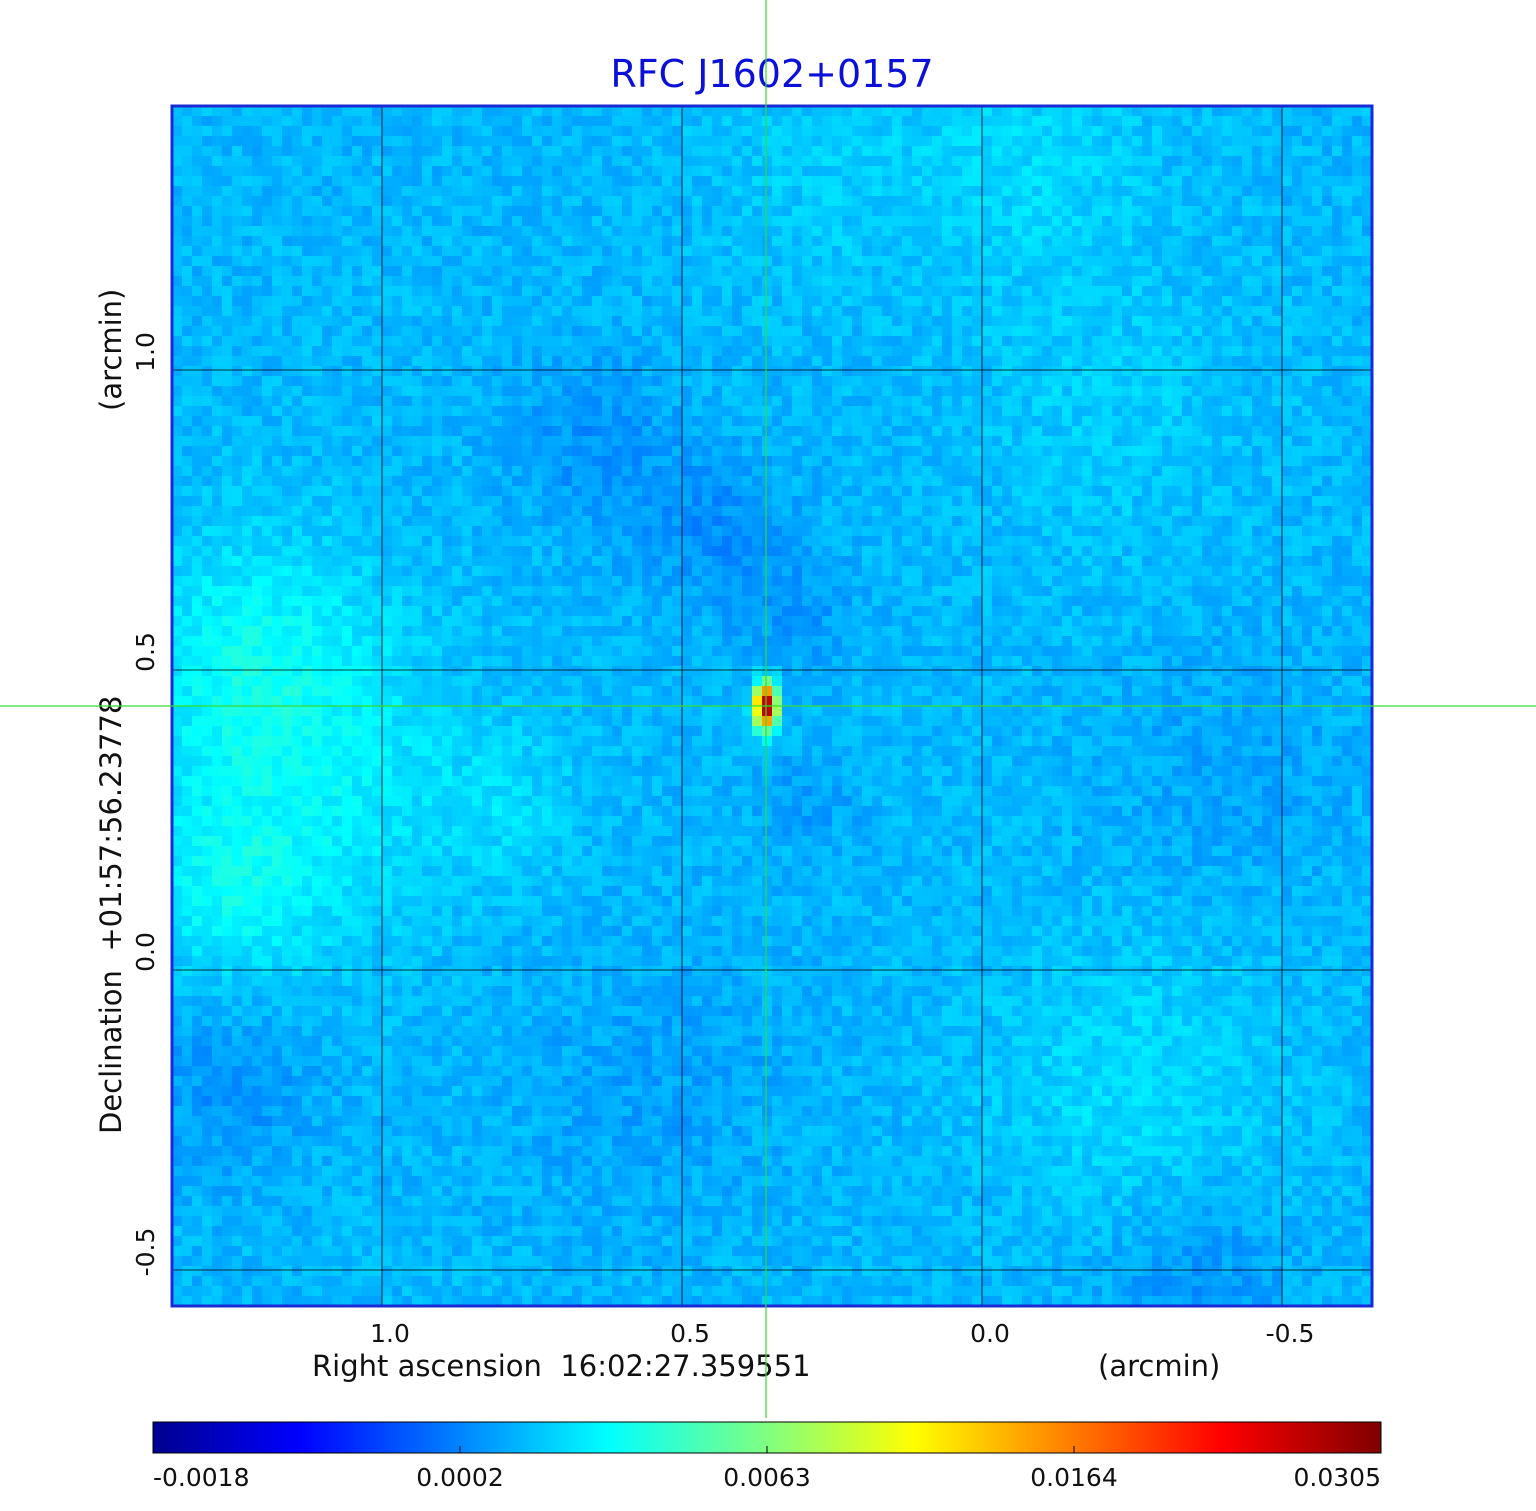  I want to click on x-axis-unit: (arcmin), so click(1159, 1366).